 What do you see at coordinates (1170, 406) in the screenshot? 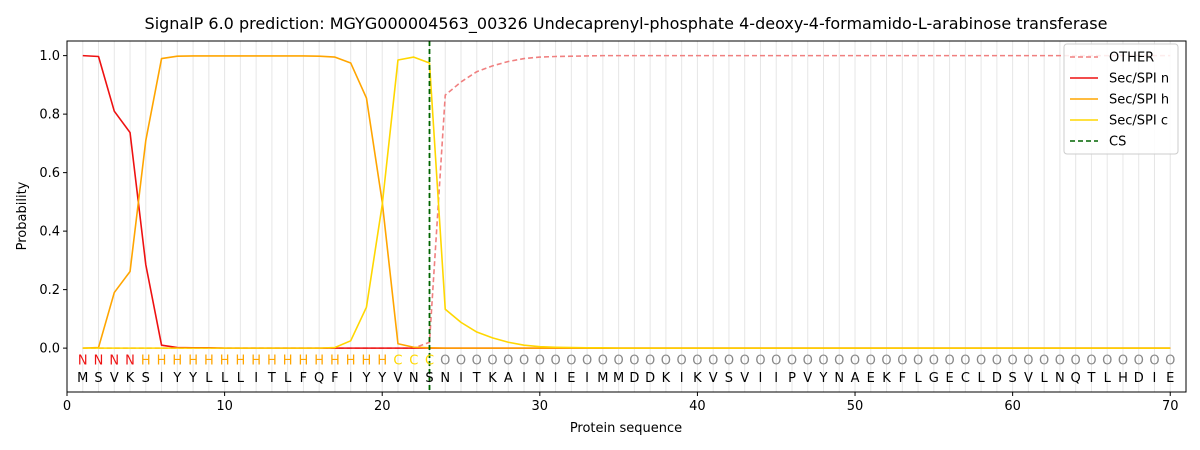
I see `x-tick-label: 70` at bounding box center [1170, 406].